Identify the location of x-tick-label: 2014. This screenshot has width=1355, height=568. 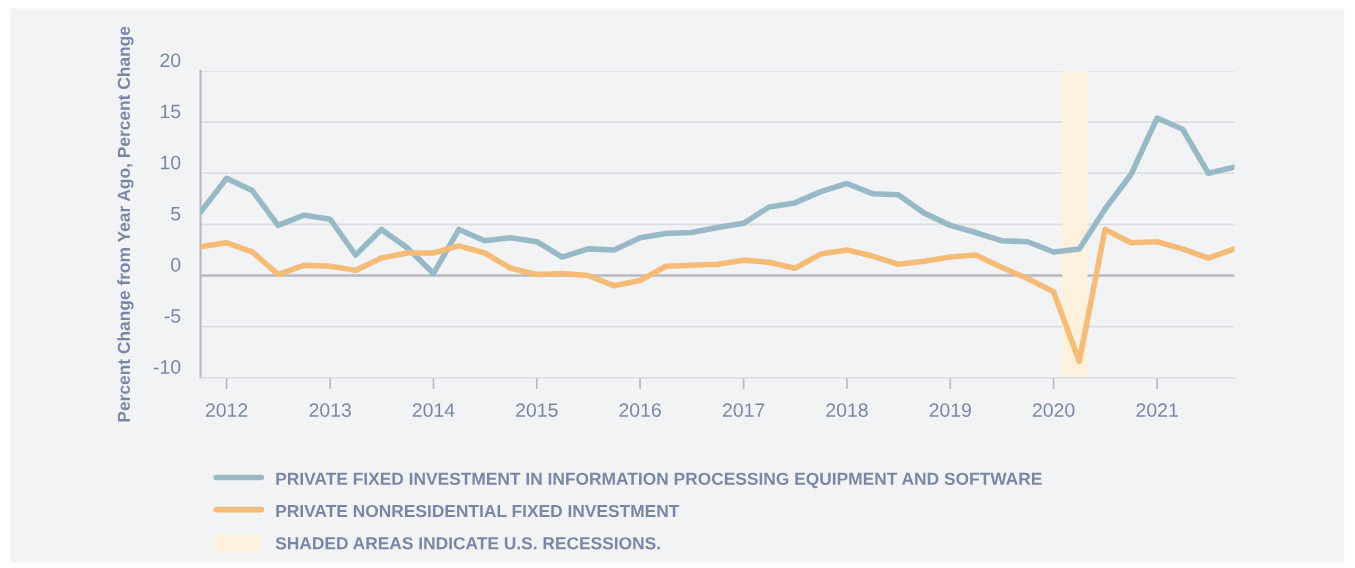
(433, 410).